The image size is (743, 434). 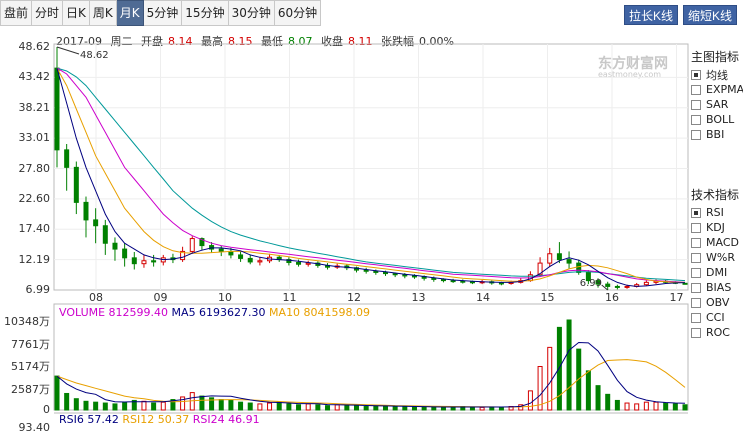 I want to click on tab-period-4: 月K, so click(x=130, y=13).